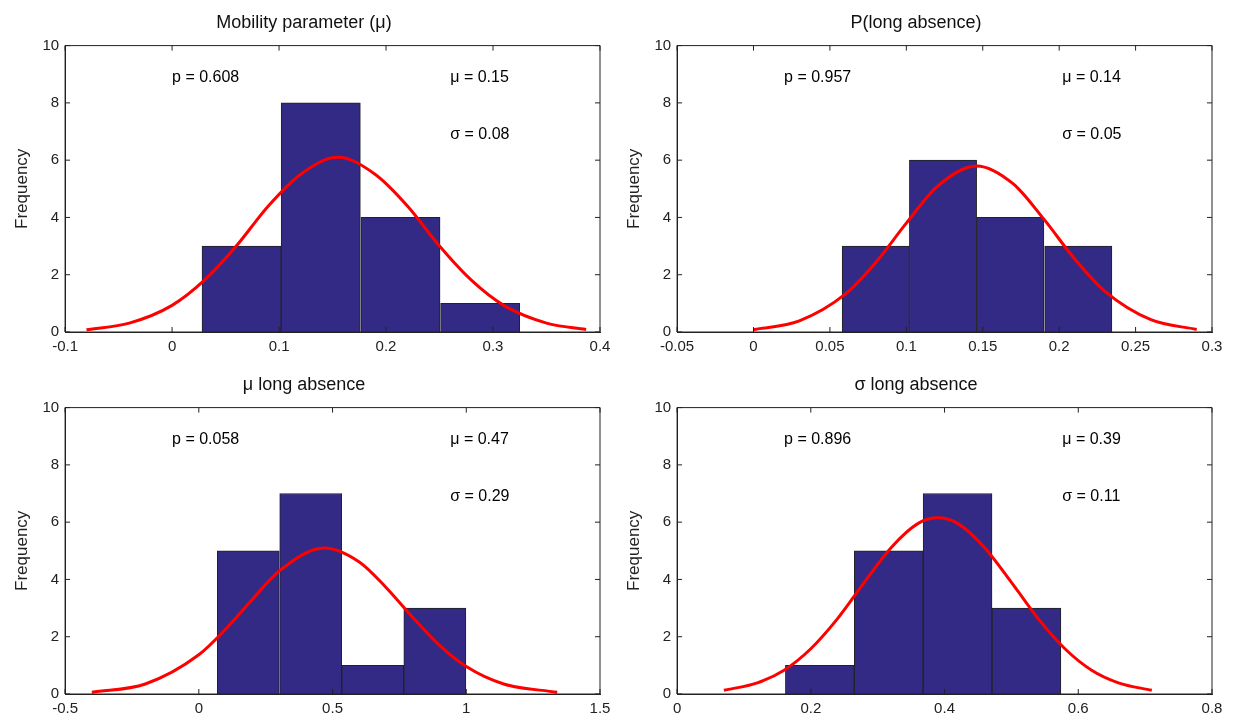  Describe the element at coordinates (480, 133) in the screenshot. I see `annotation: σ = 0.08` at that location.